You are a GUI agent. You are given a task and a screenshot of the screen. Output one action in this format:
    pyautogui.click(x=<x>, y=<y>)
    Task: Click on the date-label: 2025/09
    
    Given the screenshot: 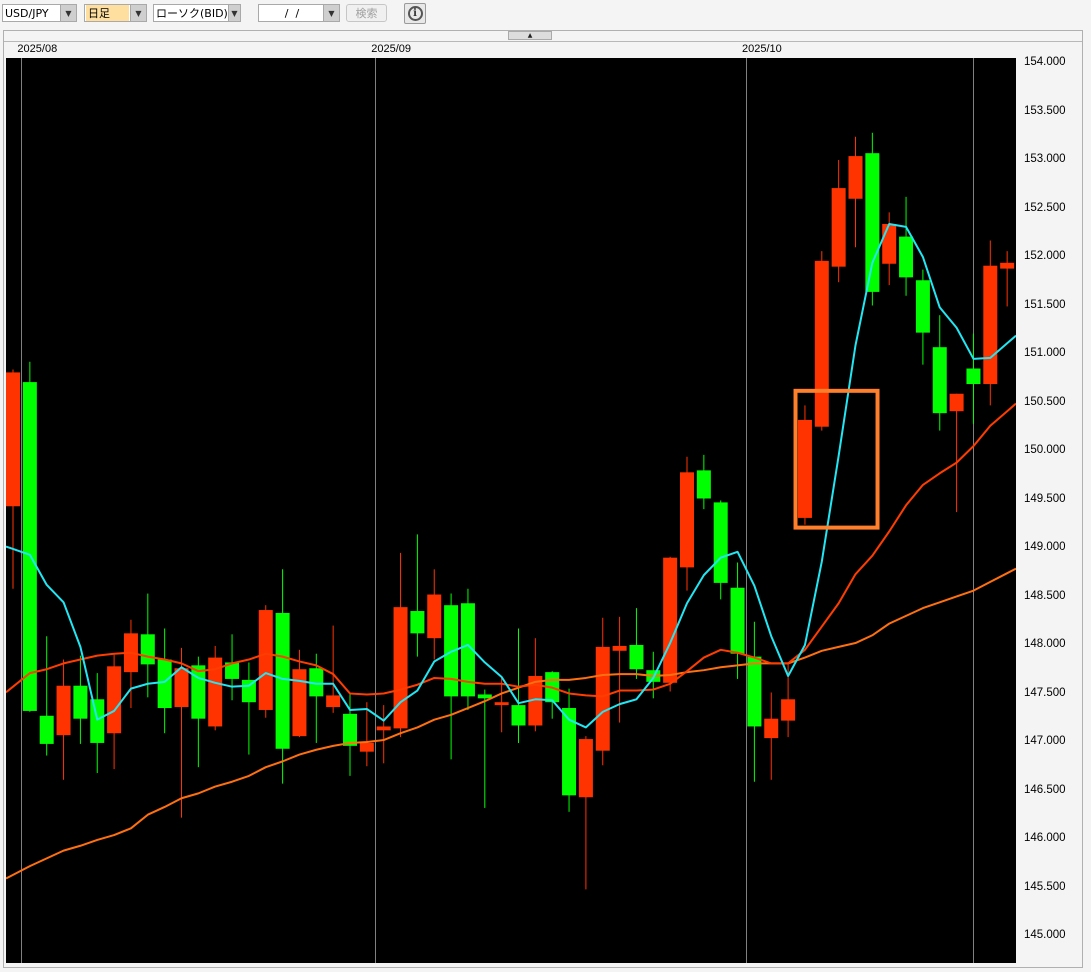 What is the action you would take?
    pyautogui.click(x=391, y=49)
    